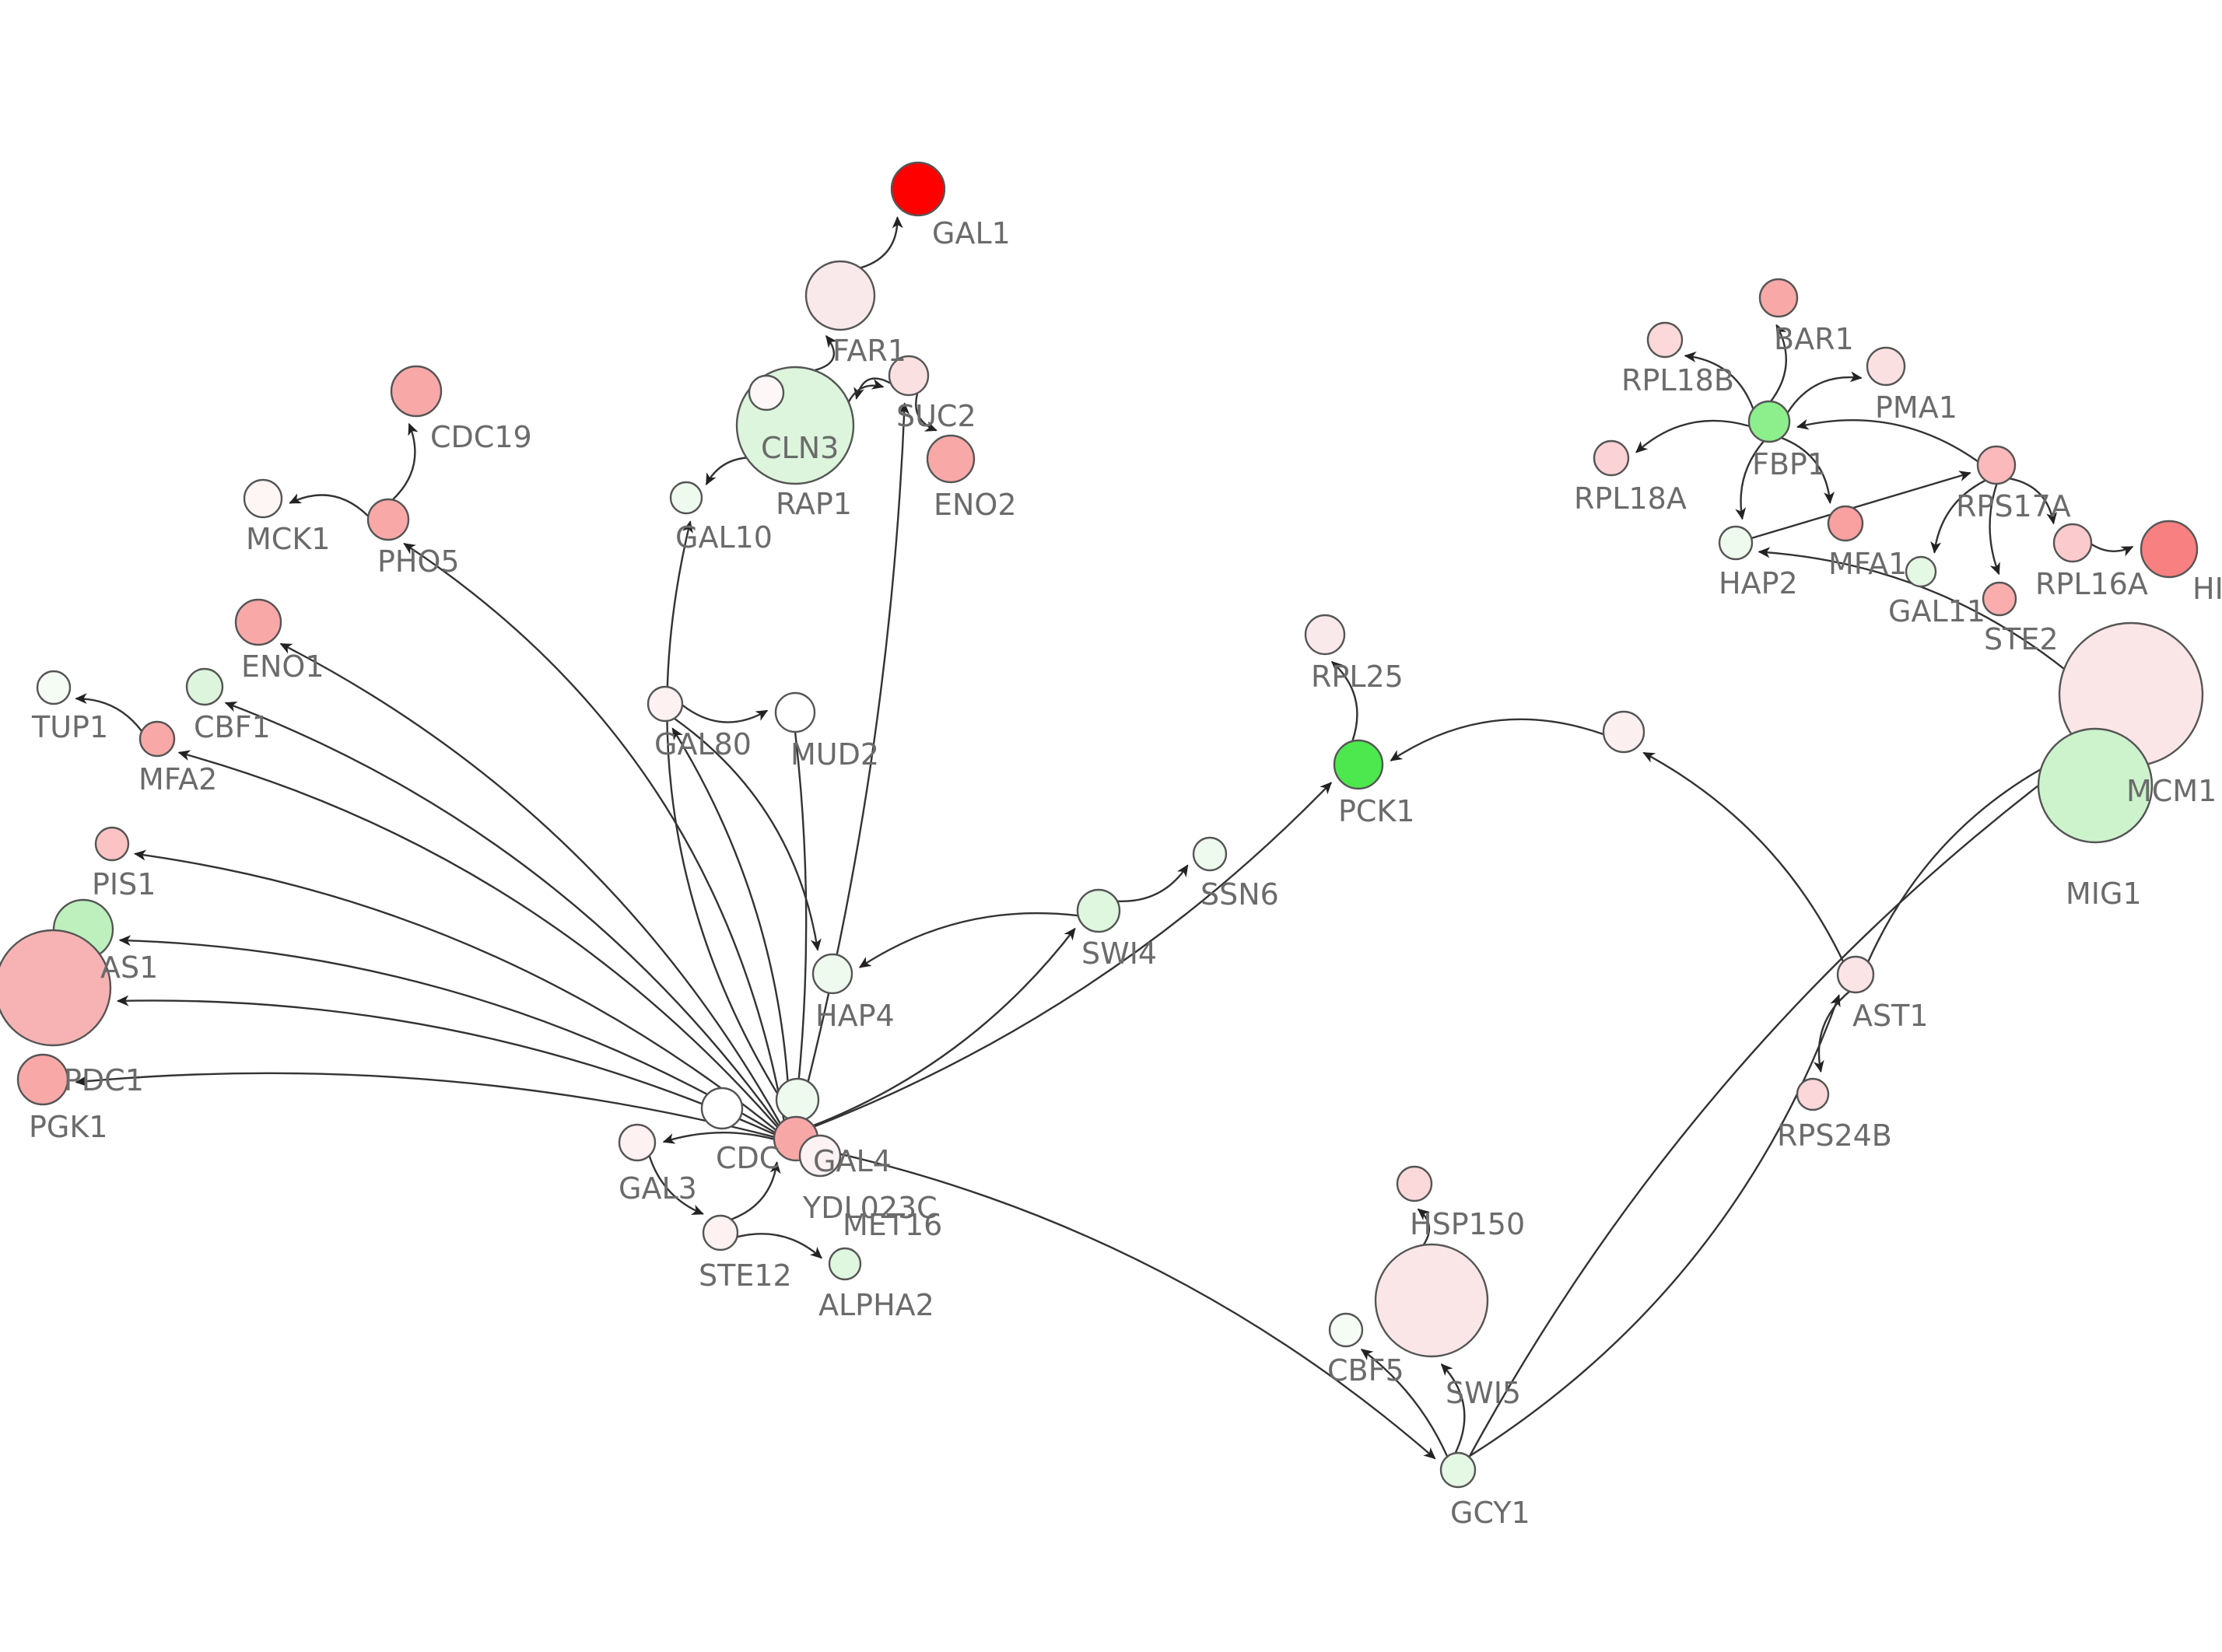 The image size is (2222, 1652). I want to click on edge-HAP2-to-RPS17A, so click(1861, 505).